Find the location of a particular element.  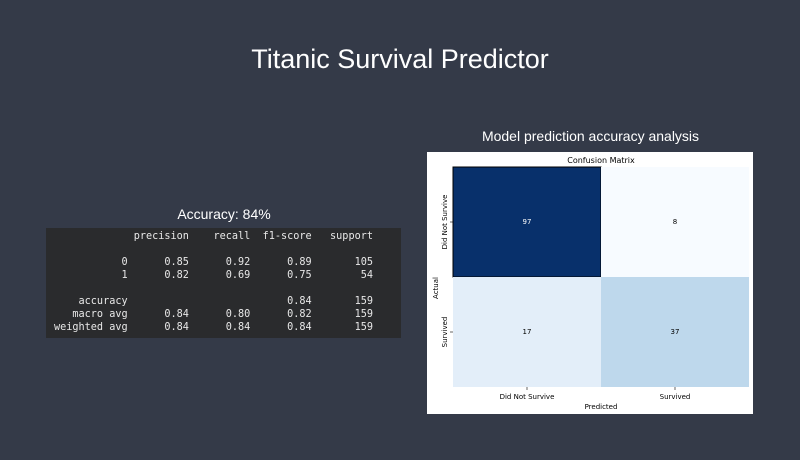

cell-value: 0.89 is located at coordinates (281, 262).